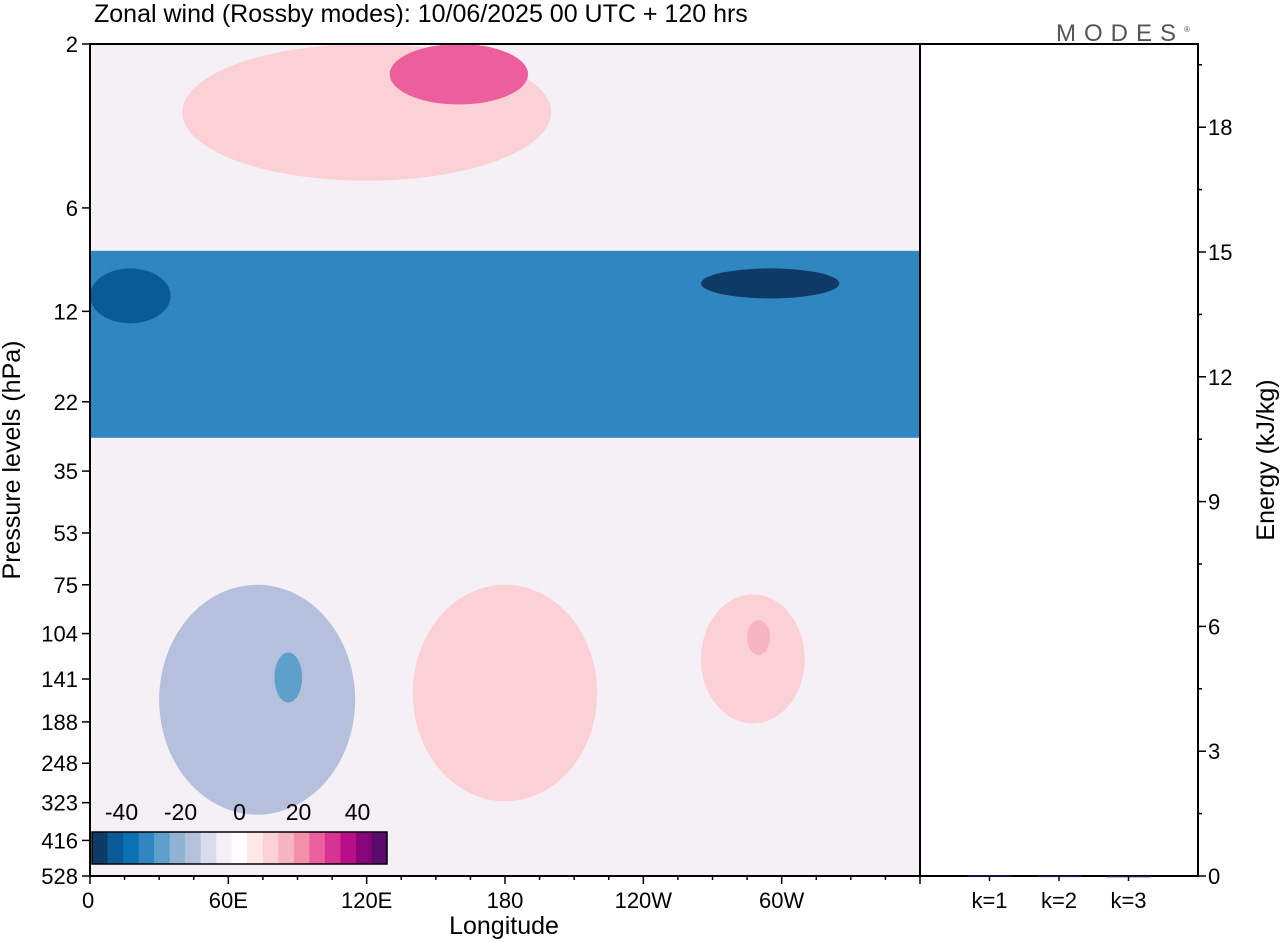 The image size is (1280, 942). What do you see at coordinates (504, 926) in the screenshot?
I see `x-axis-title: Longitude` at bounding box center [504, 926].